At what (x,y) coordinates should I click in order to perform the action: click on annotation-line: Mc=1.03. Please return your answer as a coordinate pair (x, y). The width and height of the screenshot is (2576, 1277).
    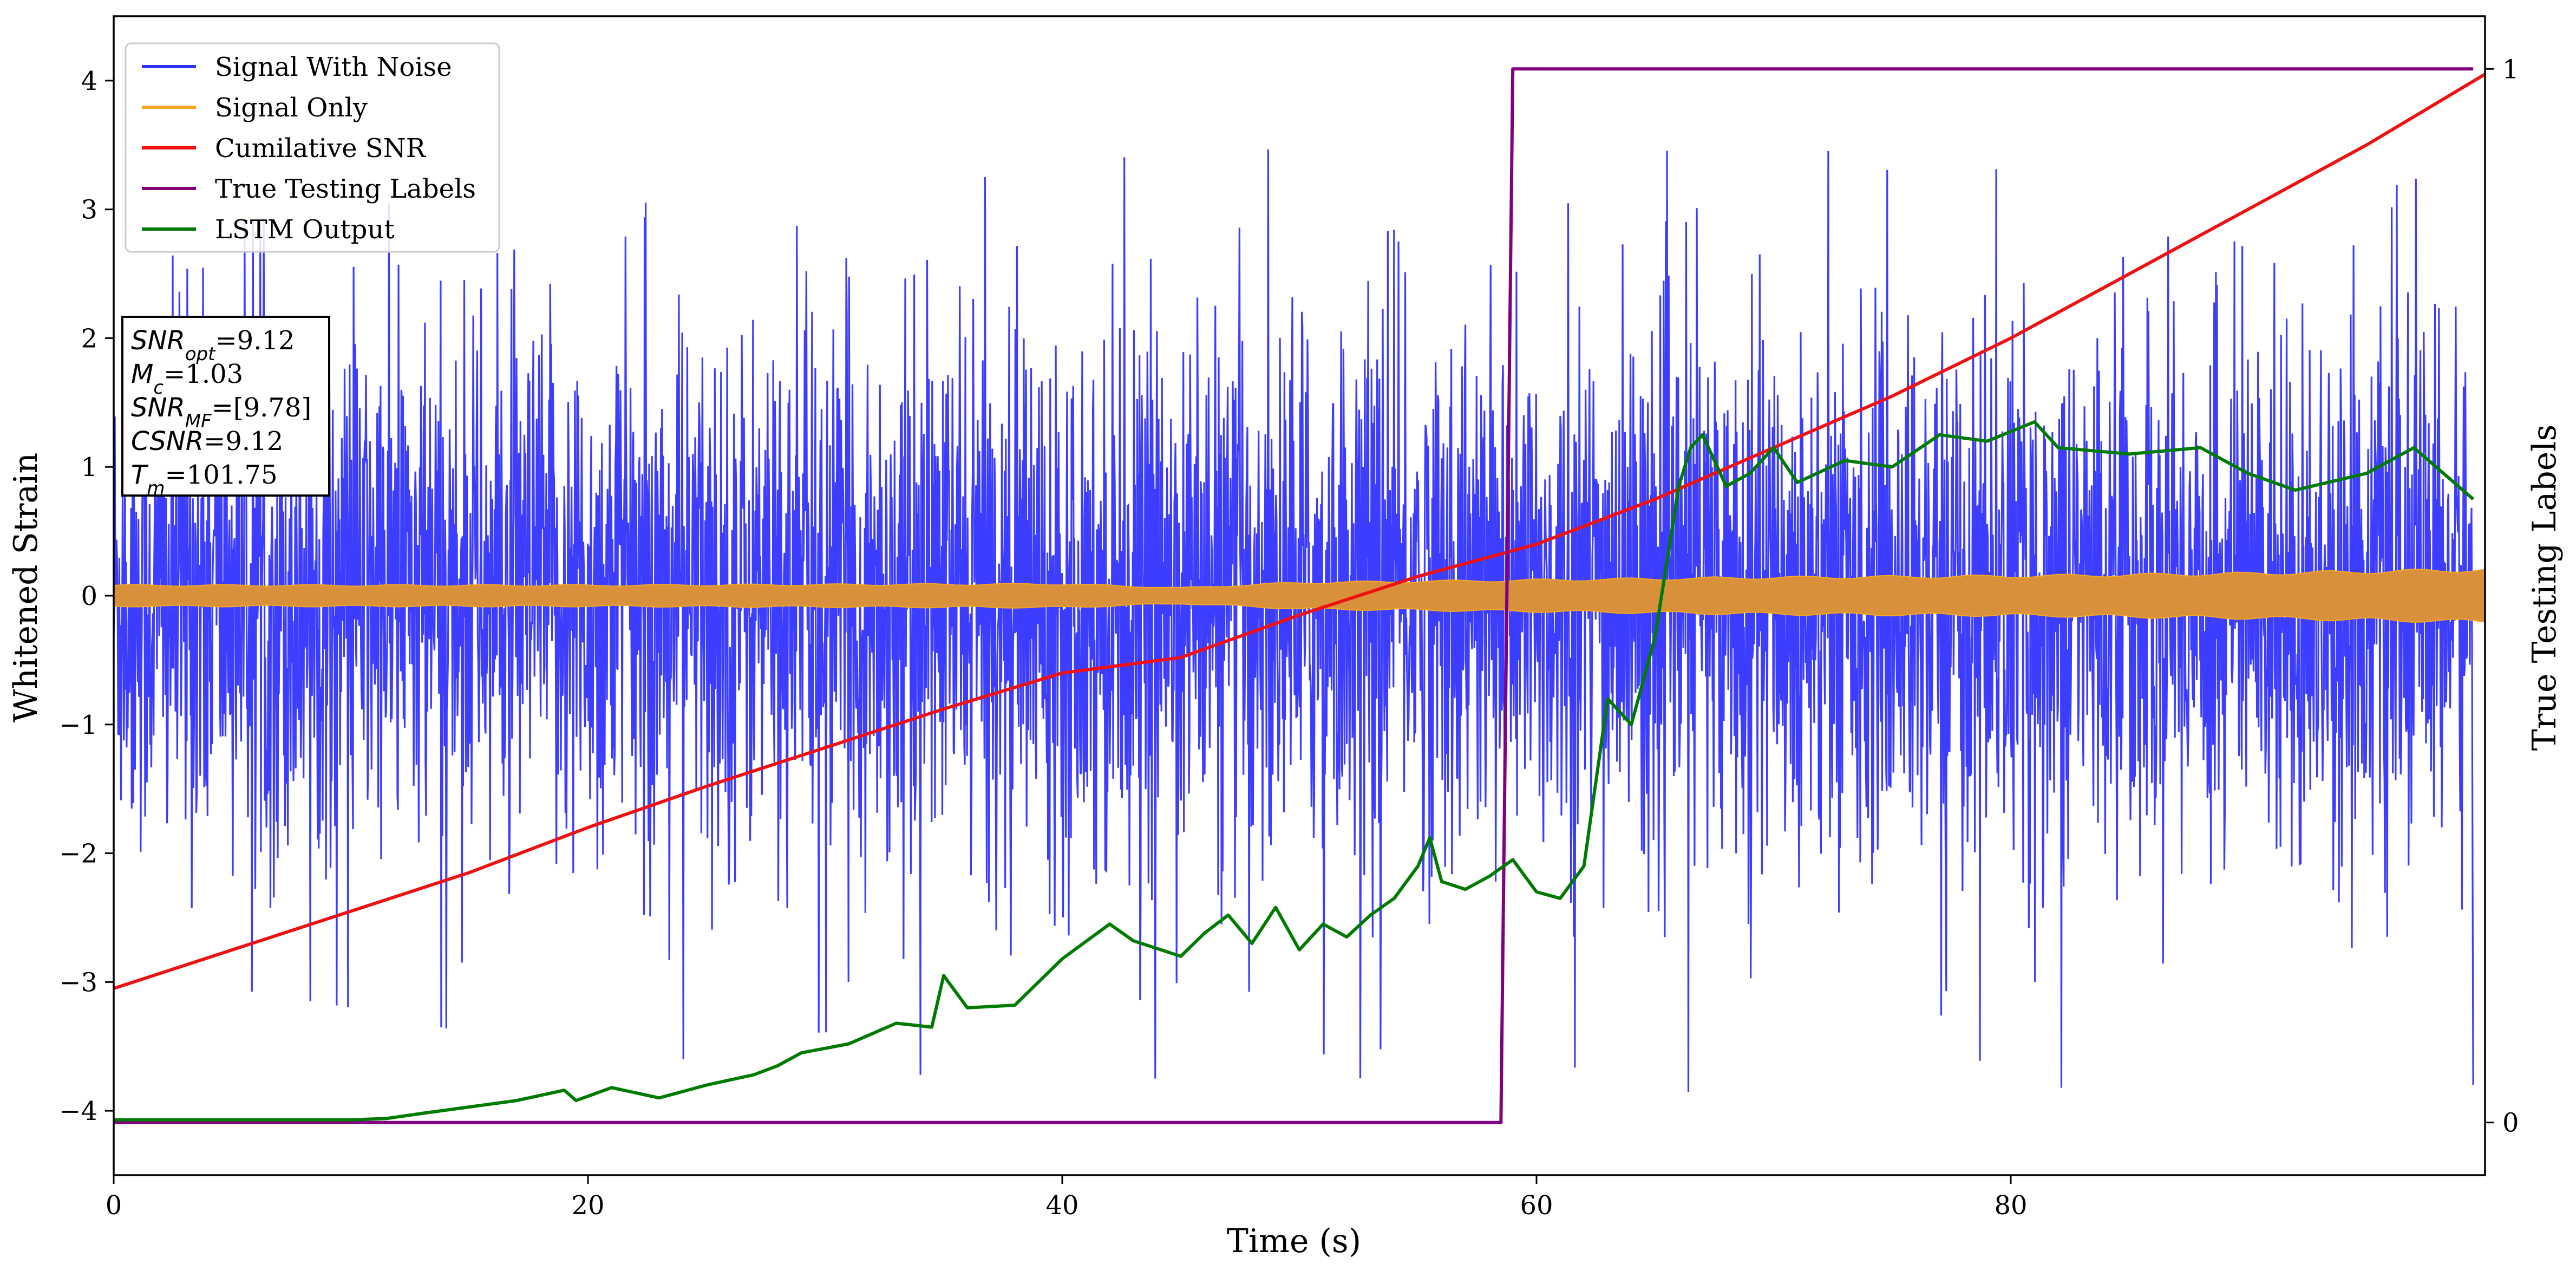
    Looking at the image, I should click on (187, 379).